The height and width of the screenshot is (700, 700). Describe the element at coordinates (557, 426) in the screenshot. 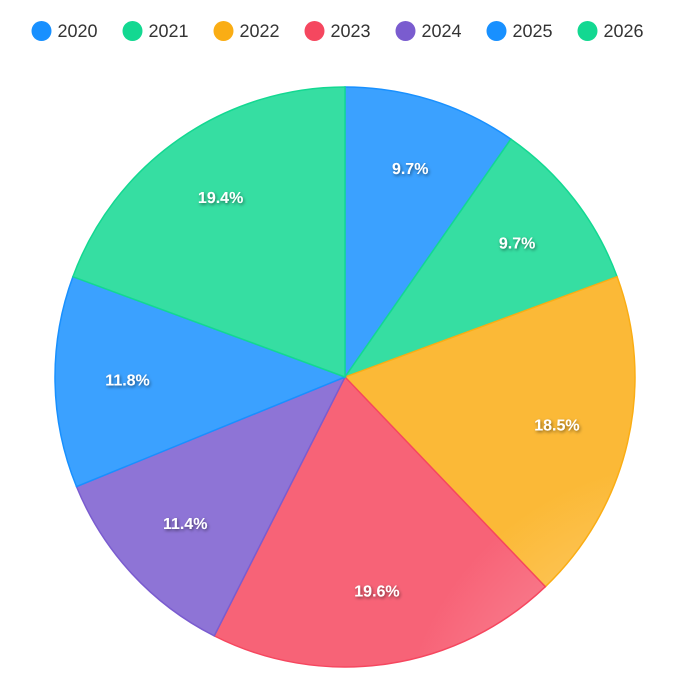

I see `data-label: 18.5%` at that location.